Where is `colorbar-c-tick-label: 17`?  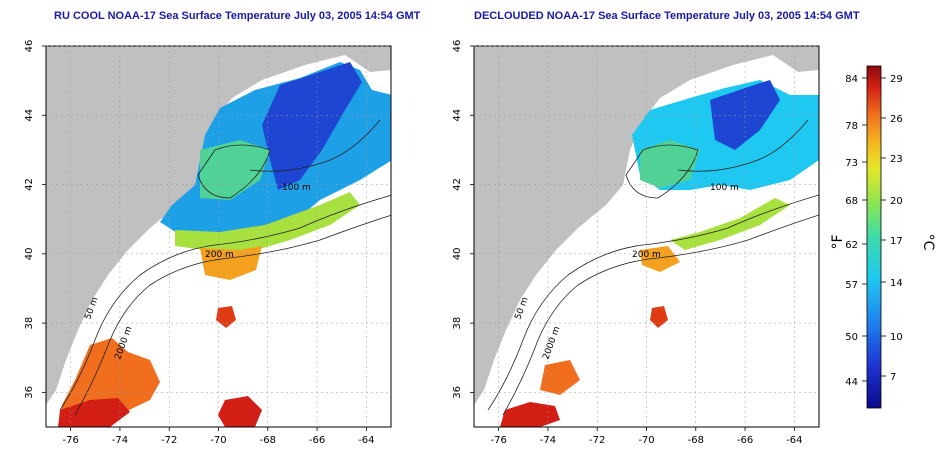
colorbar-c-tick-label: 17 is located at coordinates (896, 241).